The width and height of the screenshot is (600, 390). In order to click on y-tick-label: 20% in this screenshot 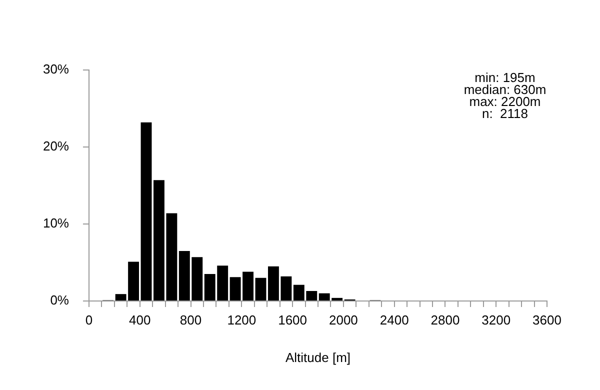, I will do `click(56, 146)`.